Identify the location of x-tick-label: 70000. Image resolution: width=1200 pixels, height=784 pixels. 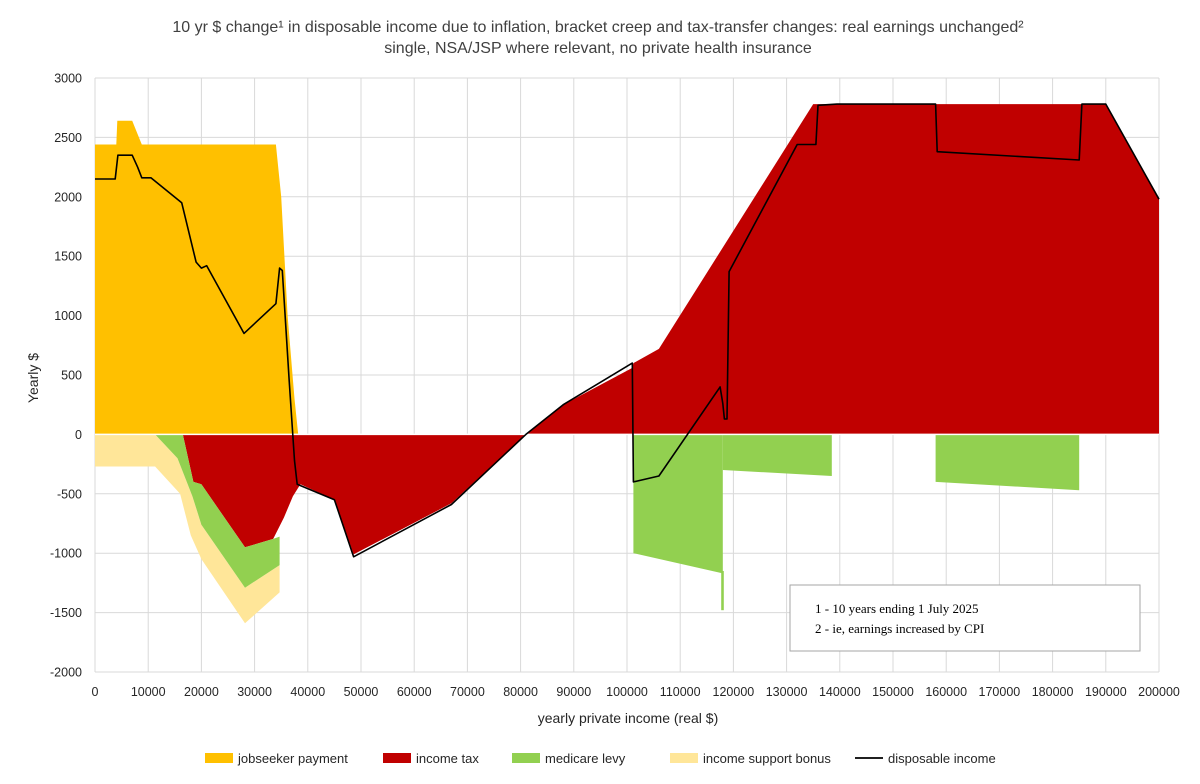
(467, 692).